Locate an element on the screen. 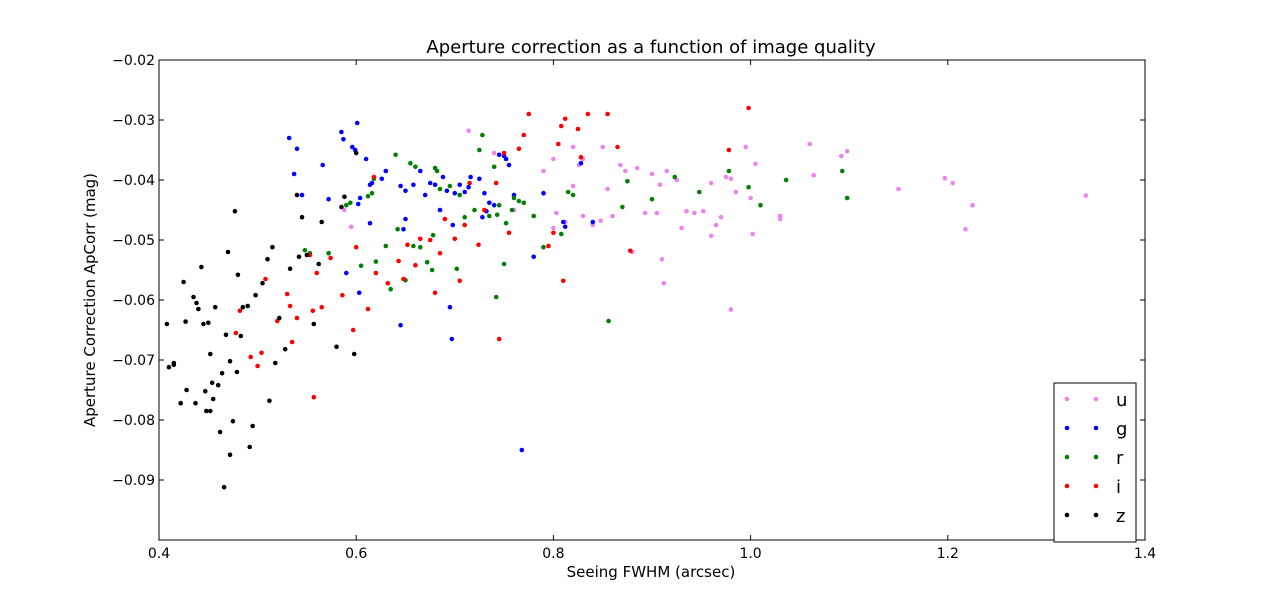  x-tick-label-3: 1.0 is located at coordinates (750, 554).